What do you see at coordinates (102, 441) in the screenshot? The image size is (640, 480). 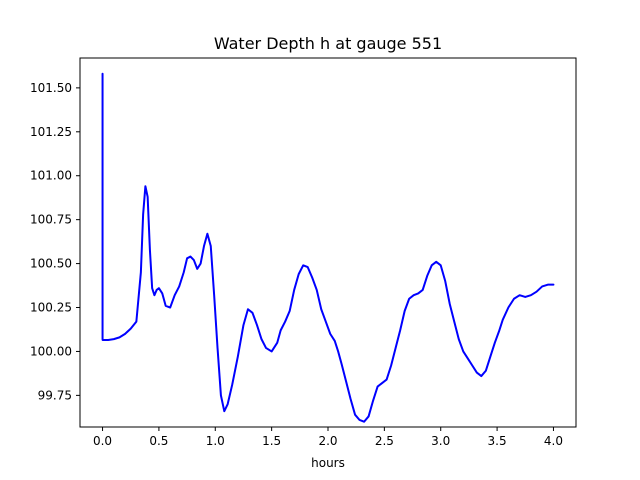 I see `x-tick-label: 0.0` at bounding box center [102, 441].